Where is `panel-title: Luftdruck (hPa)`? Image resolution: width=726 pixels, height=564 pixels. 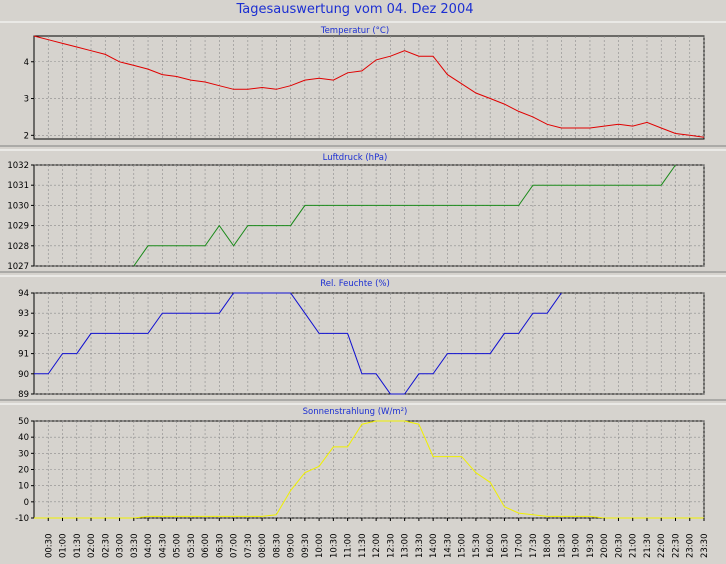
panel-title: Luftdruck (hPa) is located at coordinates (355, 158).